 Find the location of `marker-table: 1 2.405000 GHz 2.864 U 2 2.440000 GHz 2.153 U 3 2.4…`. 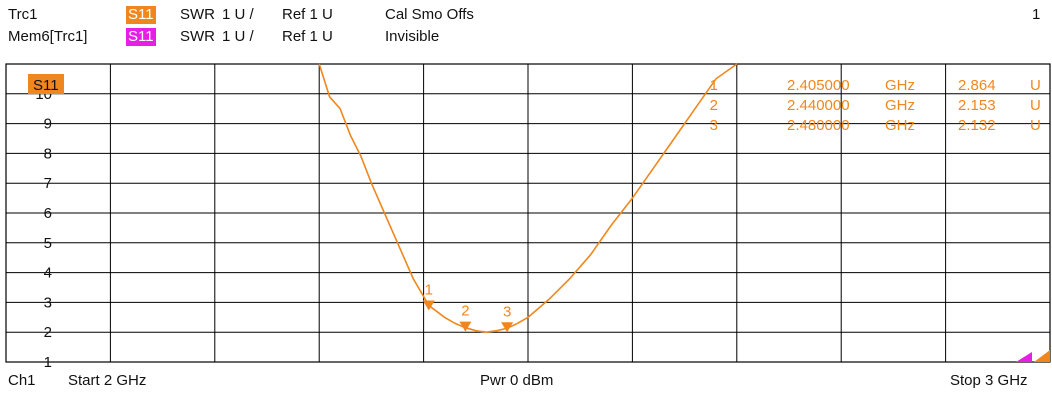

marker-table: 1 2.405000 GHz 2.864 U 2 2.440000 GHz 2.153 U 3 2.4… is located at coordinates (875, 105).